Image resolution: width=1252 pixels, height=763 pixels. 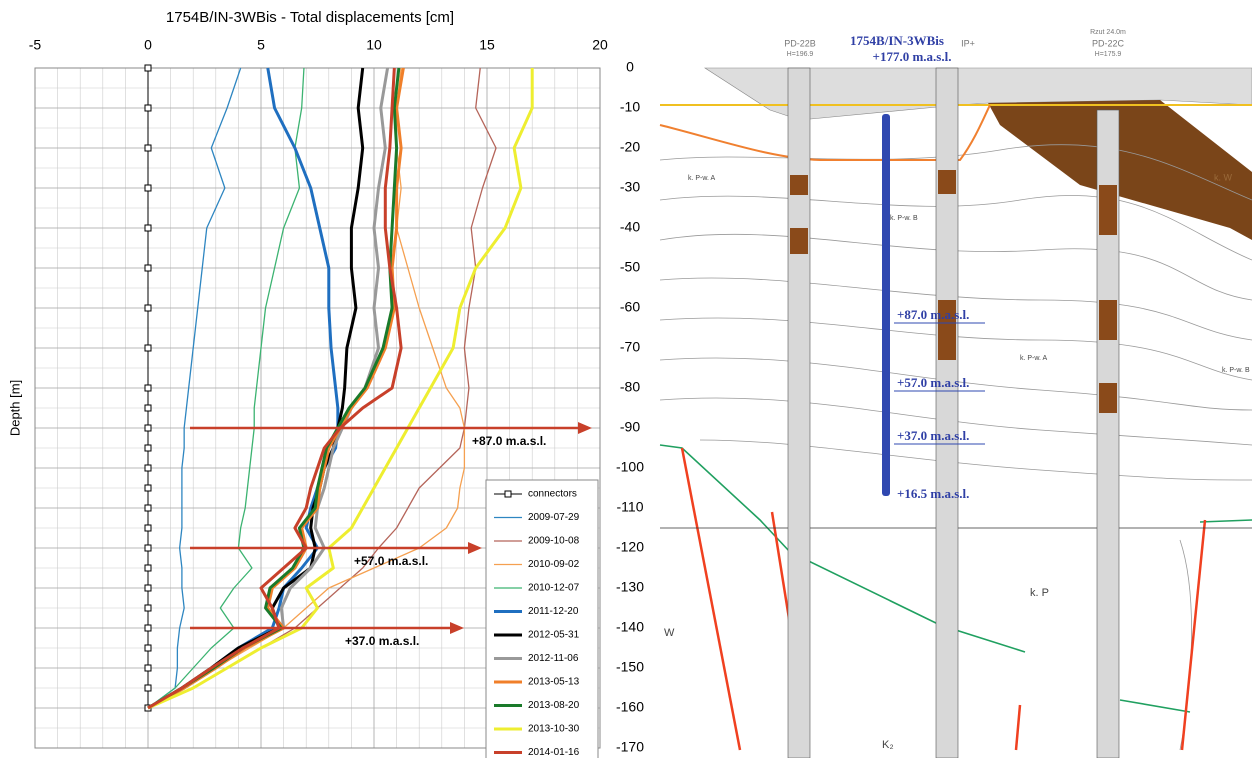 What do you see at coordinates (630, 187) in the screenshot?
I see `y-tick-label: -30` at bounding box center [630, 187].